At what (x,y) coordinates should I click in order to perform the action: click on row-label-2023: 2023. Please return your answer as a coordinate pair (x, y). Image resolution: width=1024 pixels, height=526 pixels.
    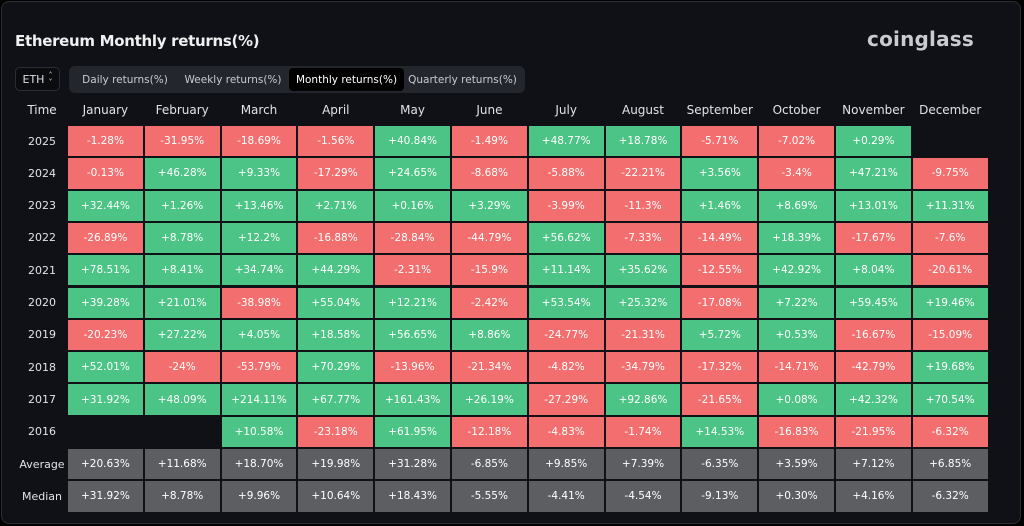
    Looking at the image, I should click on (42, 206).